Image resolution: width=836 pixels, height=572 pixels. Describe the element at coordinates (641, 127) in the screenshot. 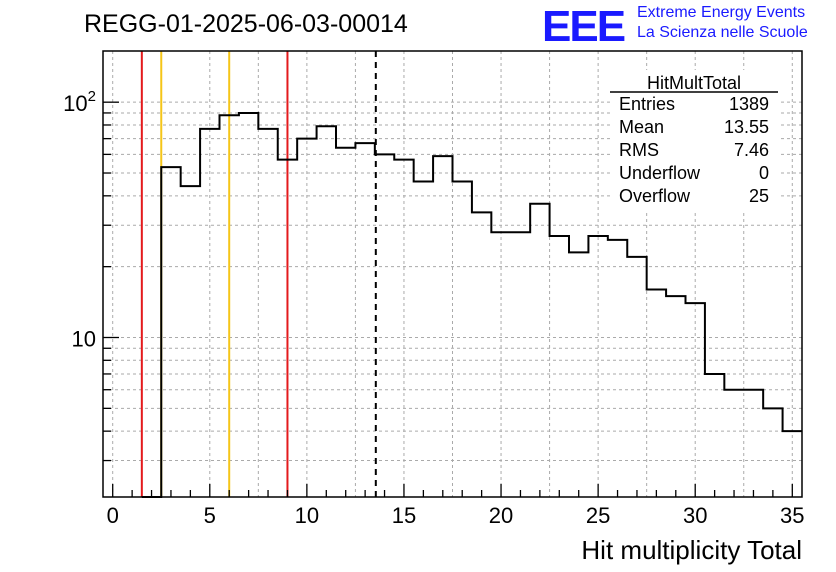

I see `stats-label-mean: Mean` at that location.